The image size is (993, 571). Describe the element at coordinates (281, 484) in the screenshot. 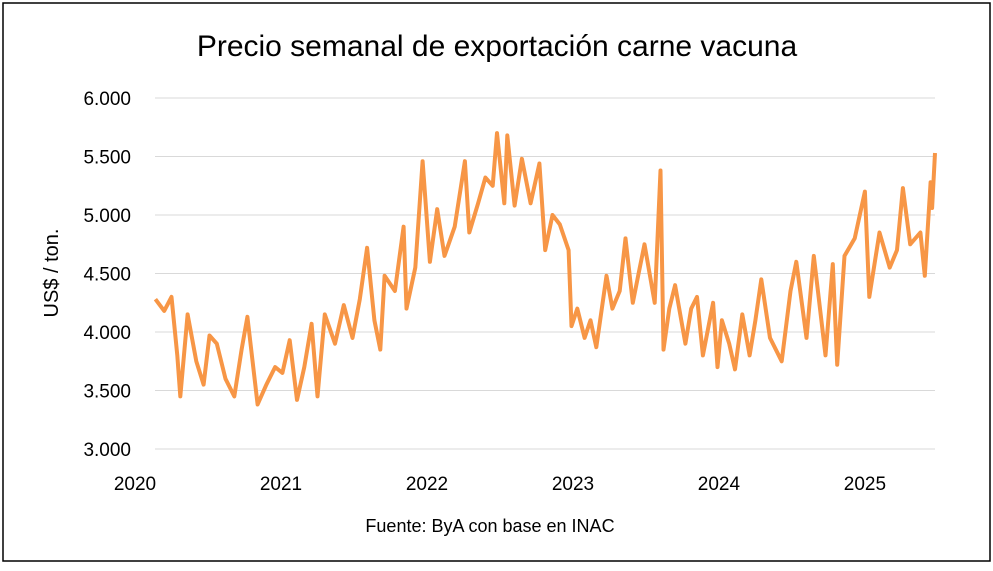

I see `x-tick-label: 2021` at that location.